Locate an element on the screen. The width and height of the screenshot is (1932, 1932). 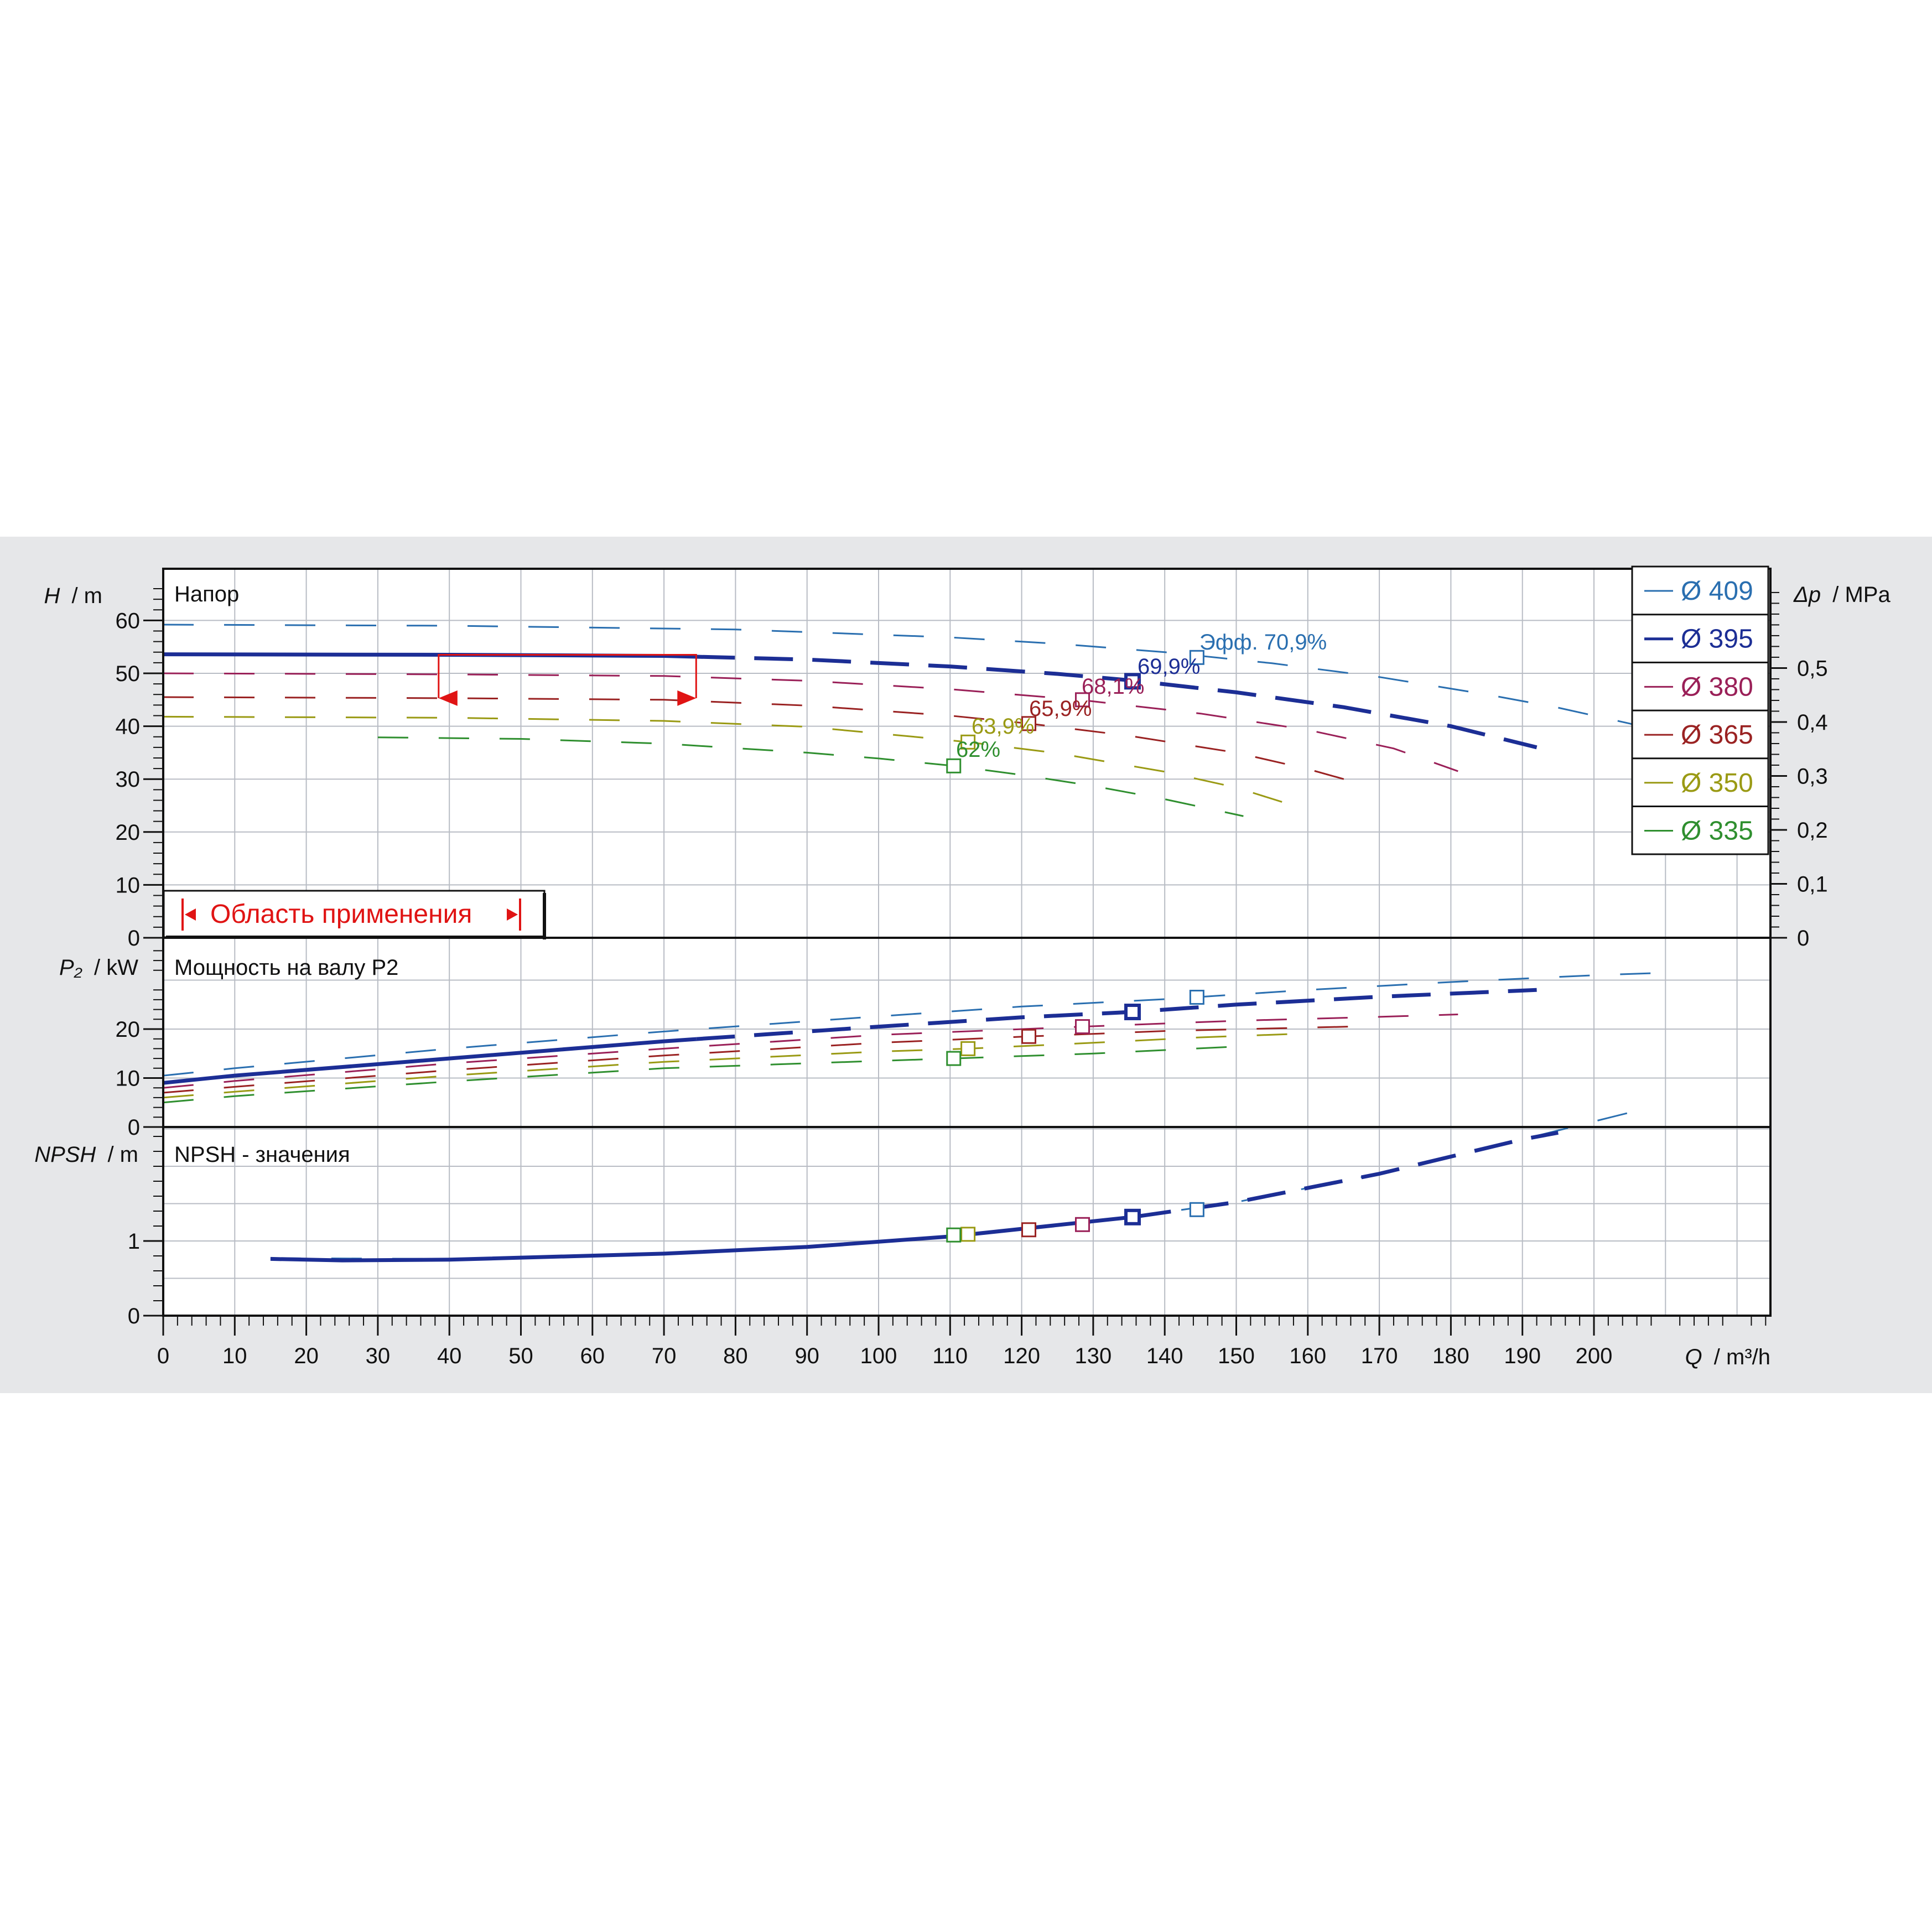
power-tick-label: 20 is located at coordinates (128, 1029).